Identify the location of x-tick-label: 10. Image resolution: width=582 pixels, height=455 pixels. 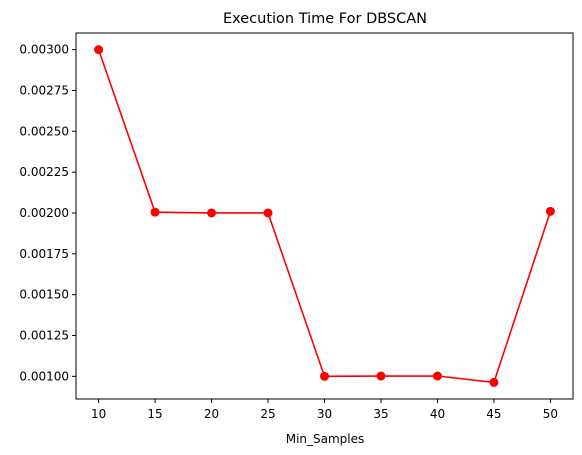
(98, 414).